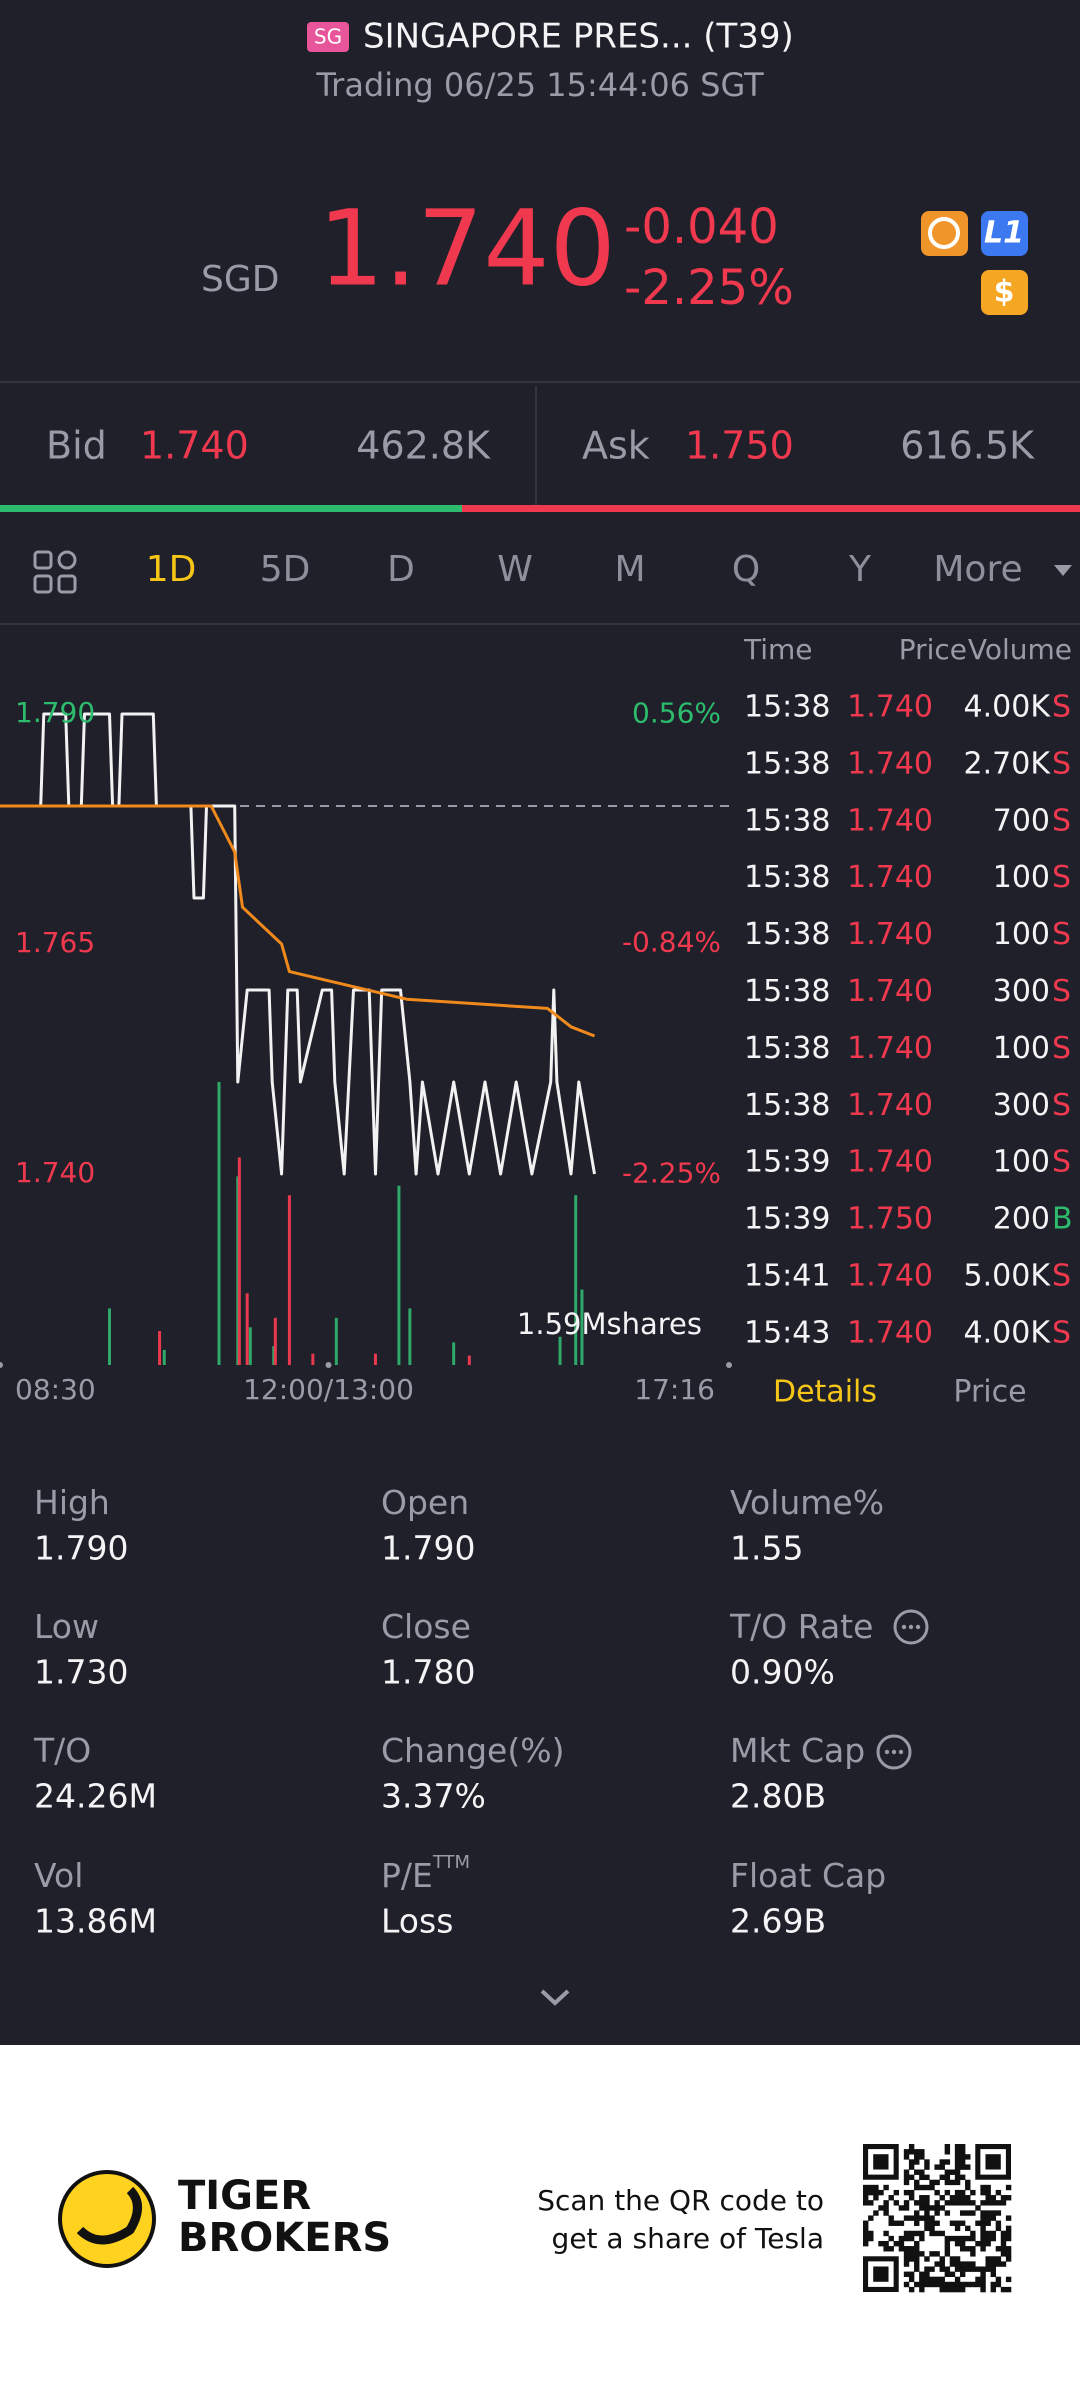 The image size is (1080, 2393). I want to click on stat-value: 2.80B, so click(778, 1796).